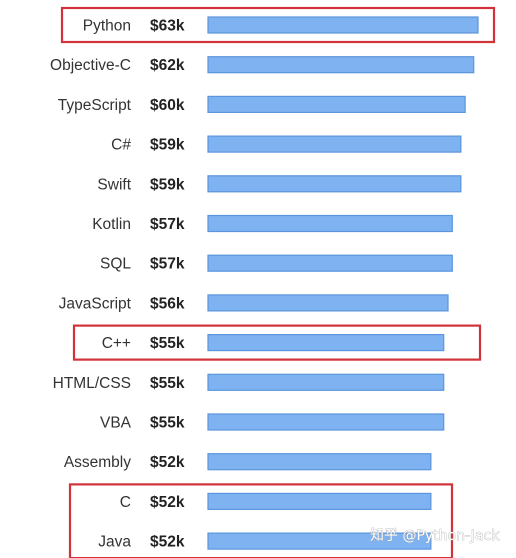 The width and height of the screenshot is (516, 558). What do you see at coordinates (111, 224) in the screenshot?
I see `category-label-kotlin: Kotlin` at bounding box center [111, 224].